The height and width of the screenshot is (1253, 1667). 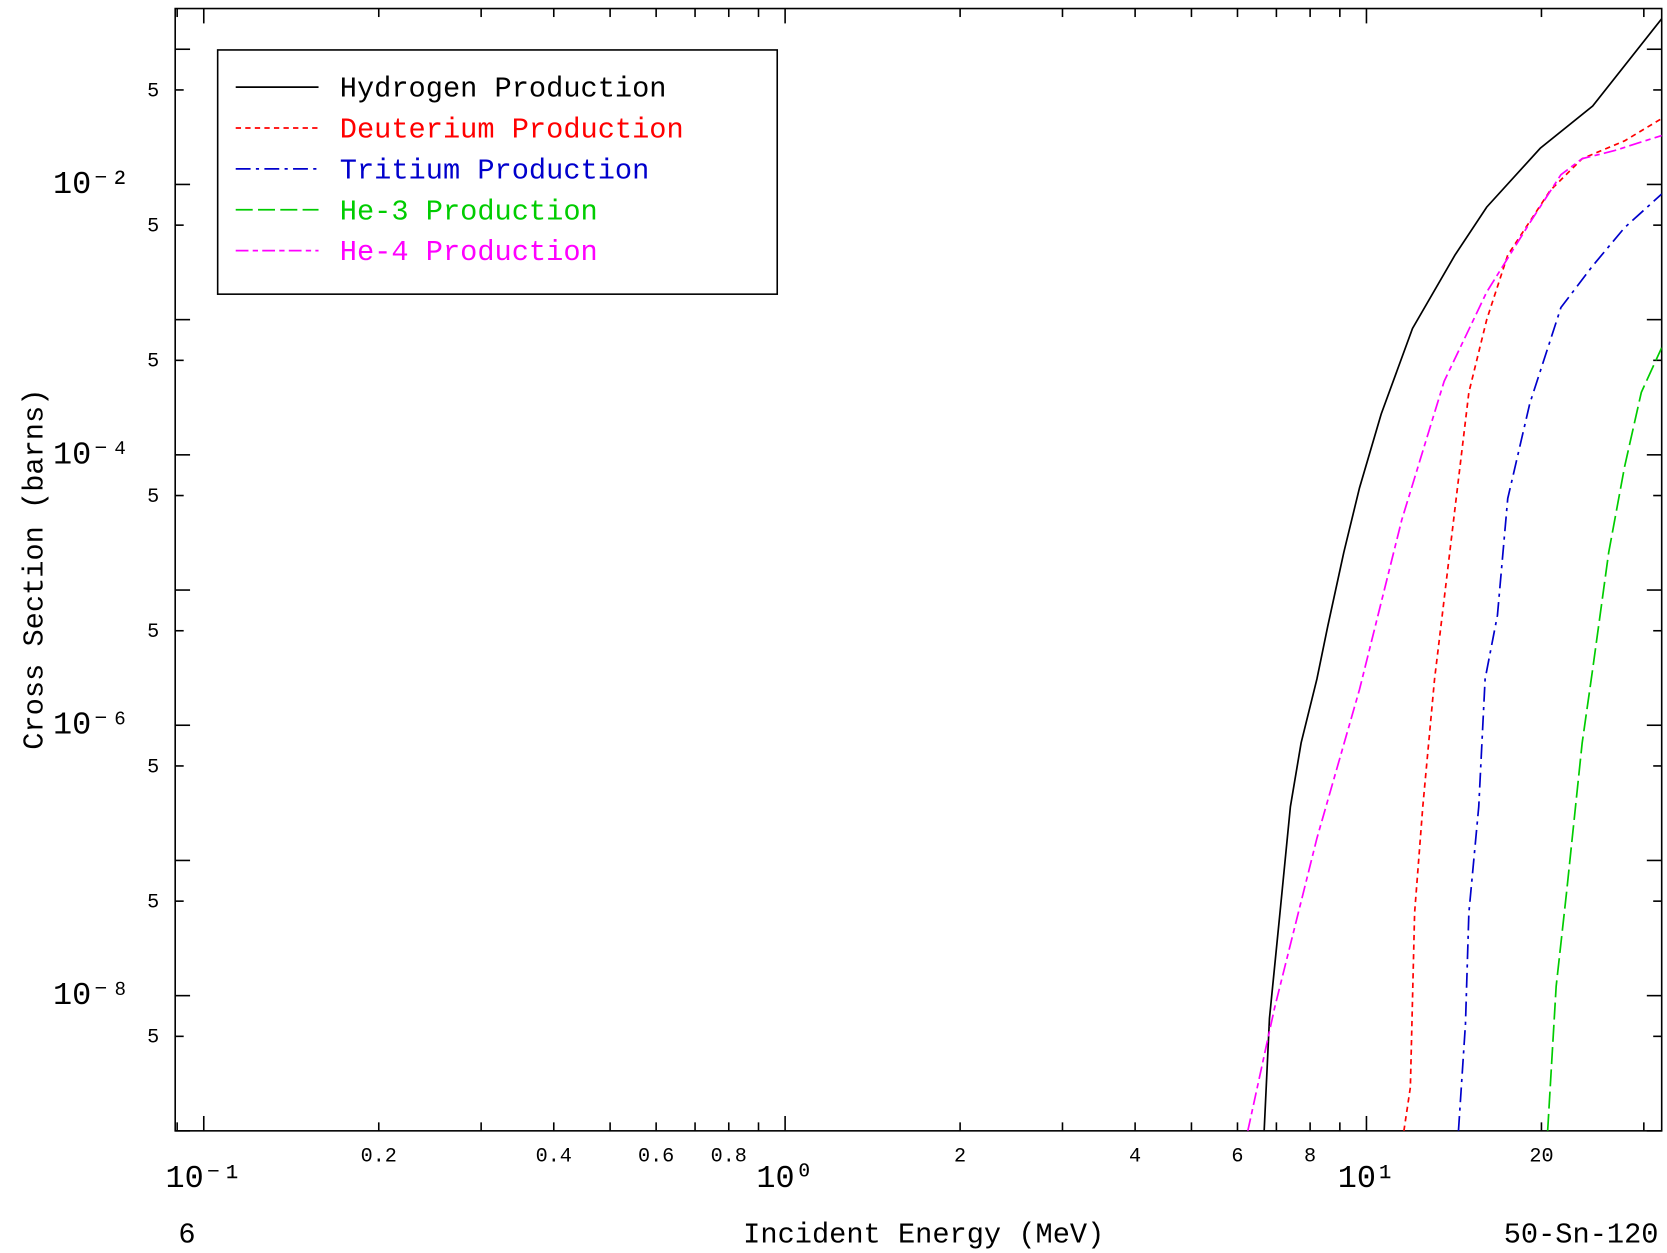 What do you see at coordinates (554, 1157) in the screenshot?
I see `x-tick-label: 0.4` at bounding box center [554, 1157].